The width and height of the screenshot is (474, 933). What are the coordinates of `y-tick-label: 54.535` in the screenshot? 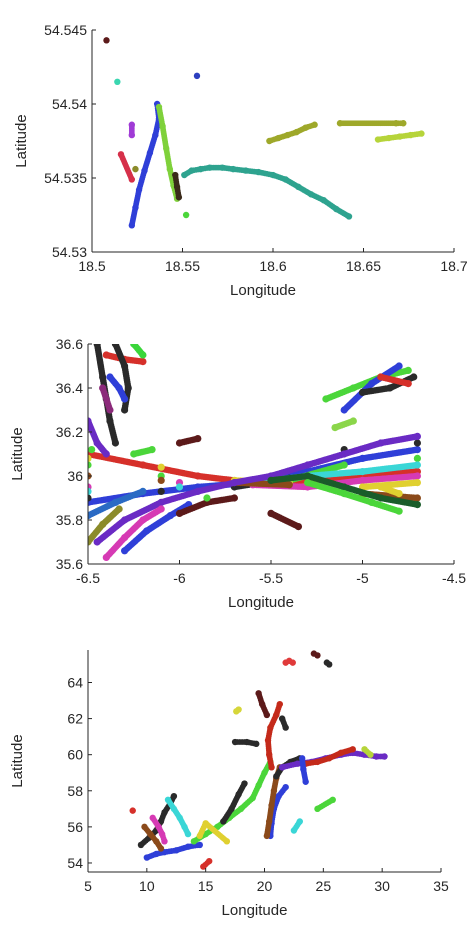 It's located at (65, 178).